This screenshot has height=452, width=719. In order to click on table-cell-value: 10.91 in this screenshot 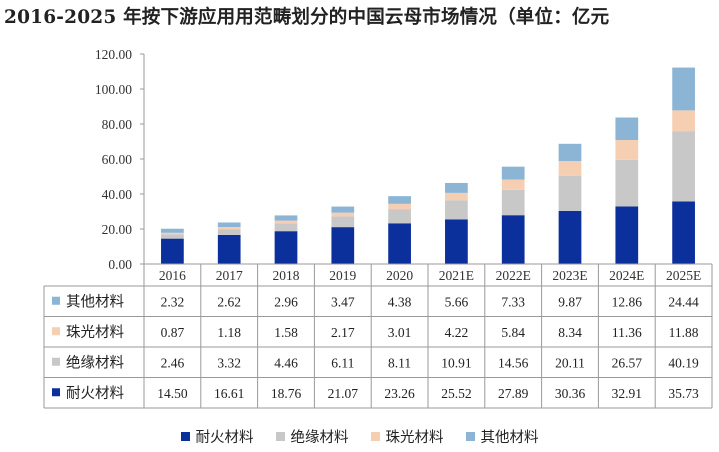, I will do `click(456, 362)`.